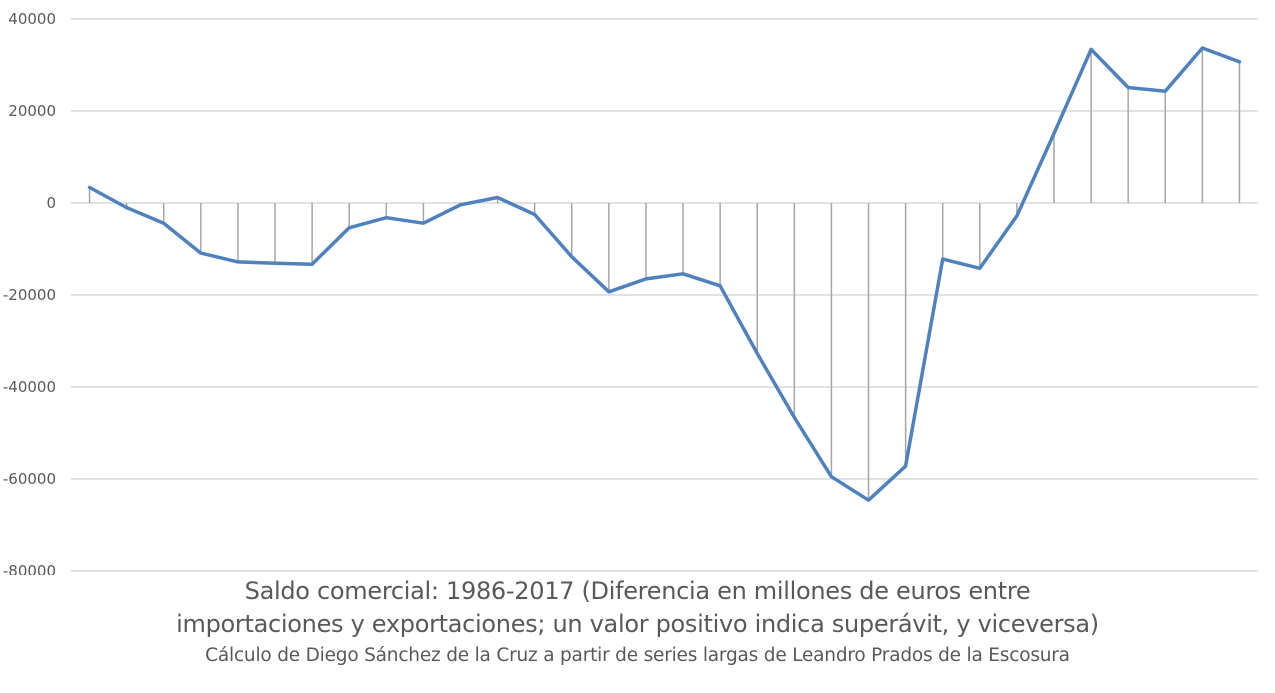 The height and width of the screenshot is (693, 1275). Describe the element at coordinates (29, 479) in the screenshot. I see `y-tick-label: -60000` at that location.